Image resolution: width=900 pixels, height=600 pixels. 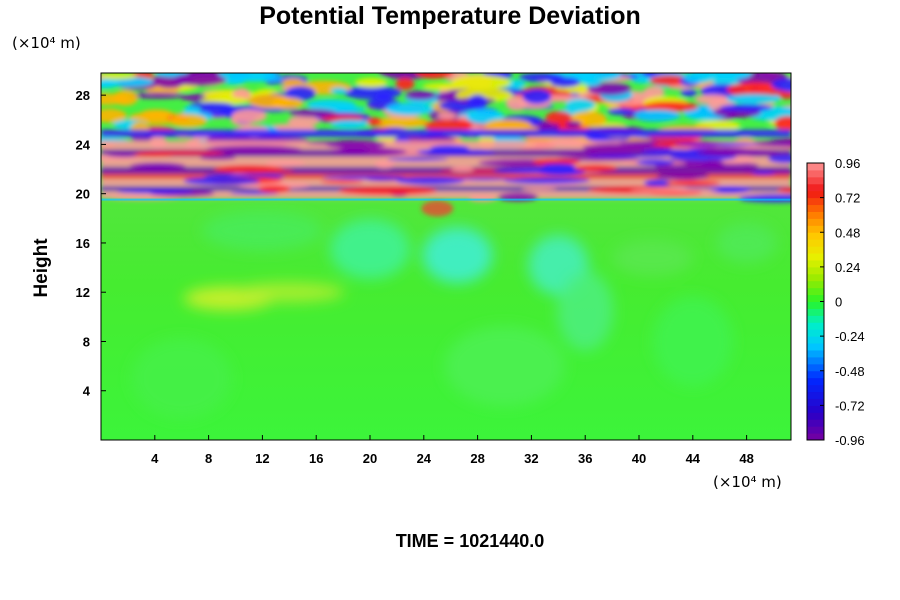 What do you see at coordinates (693, 458) in the screenshot?
I see `x-tick-label: 44` at bounding box center [693, 458].